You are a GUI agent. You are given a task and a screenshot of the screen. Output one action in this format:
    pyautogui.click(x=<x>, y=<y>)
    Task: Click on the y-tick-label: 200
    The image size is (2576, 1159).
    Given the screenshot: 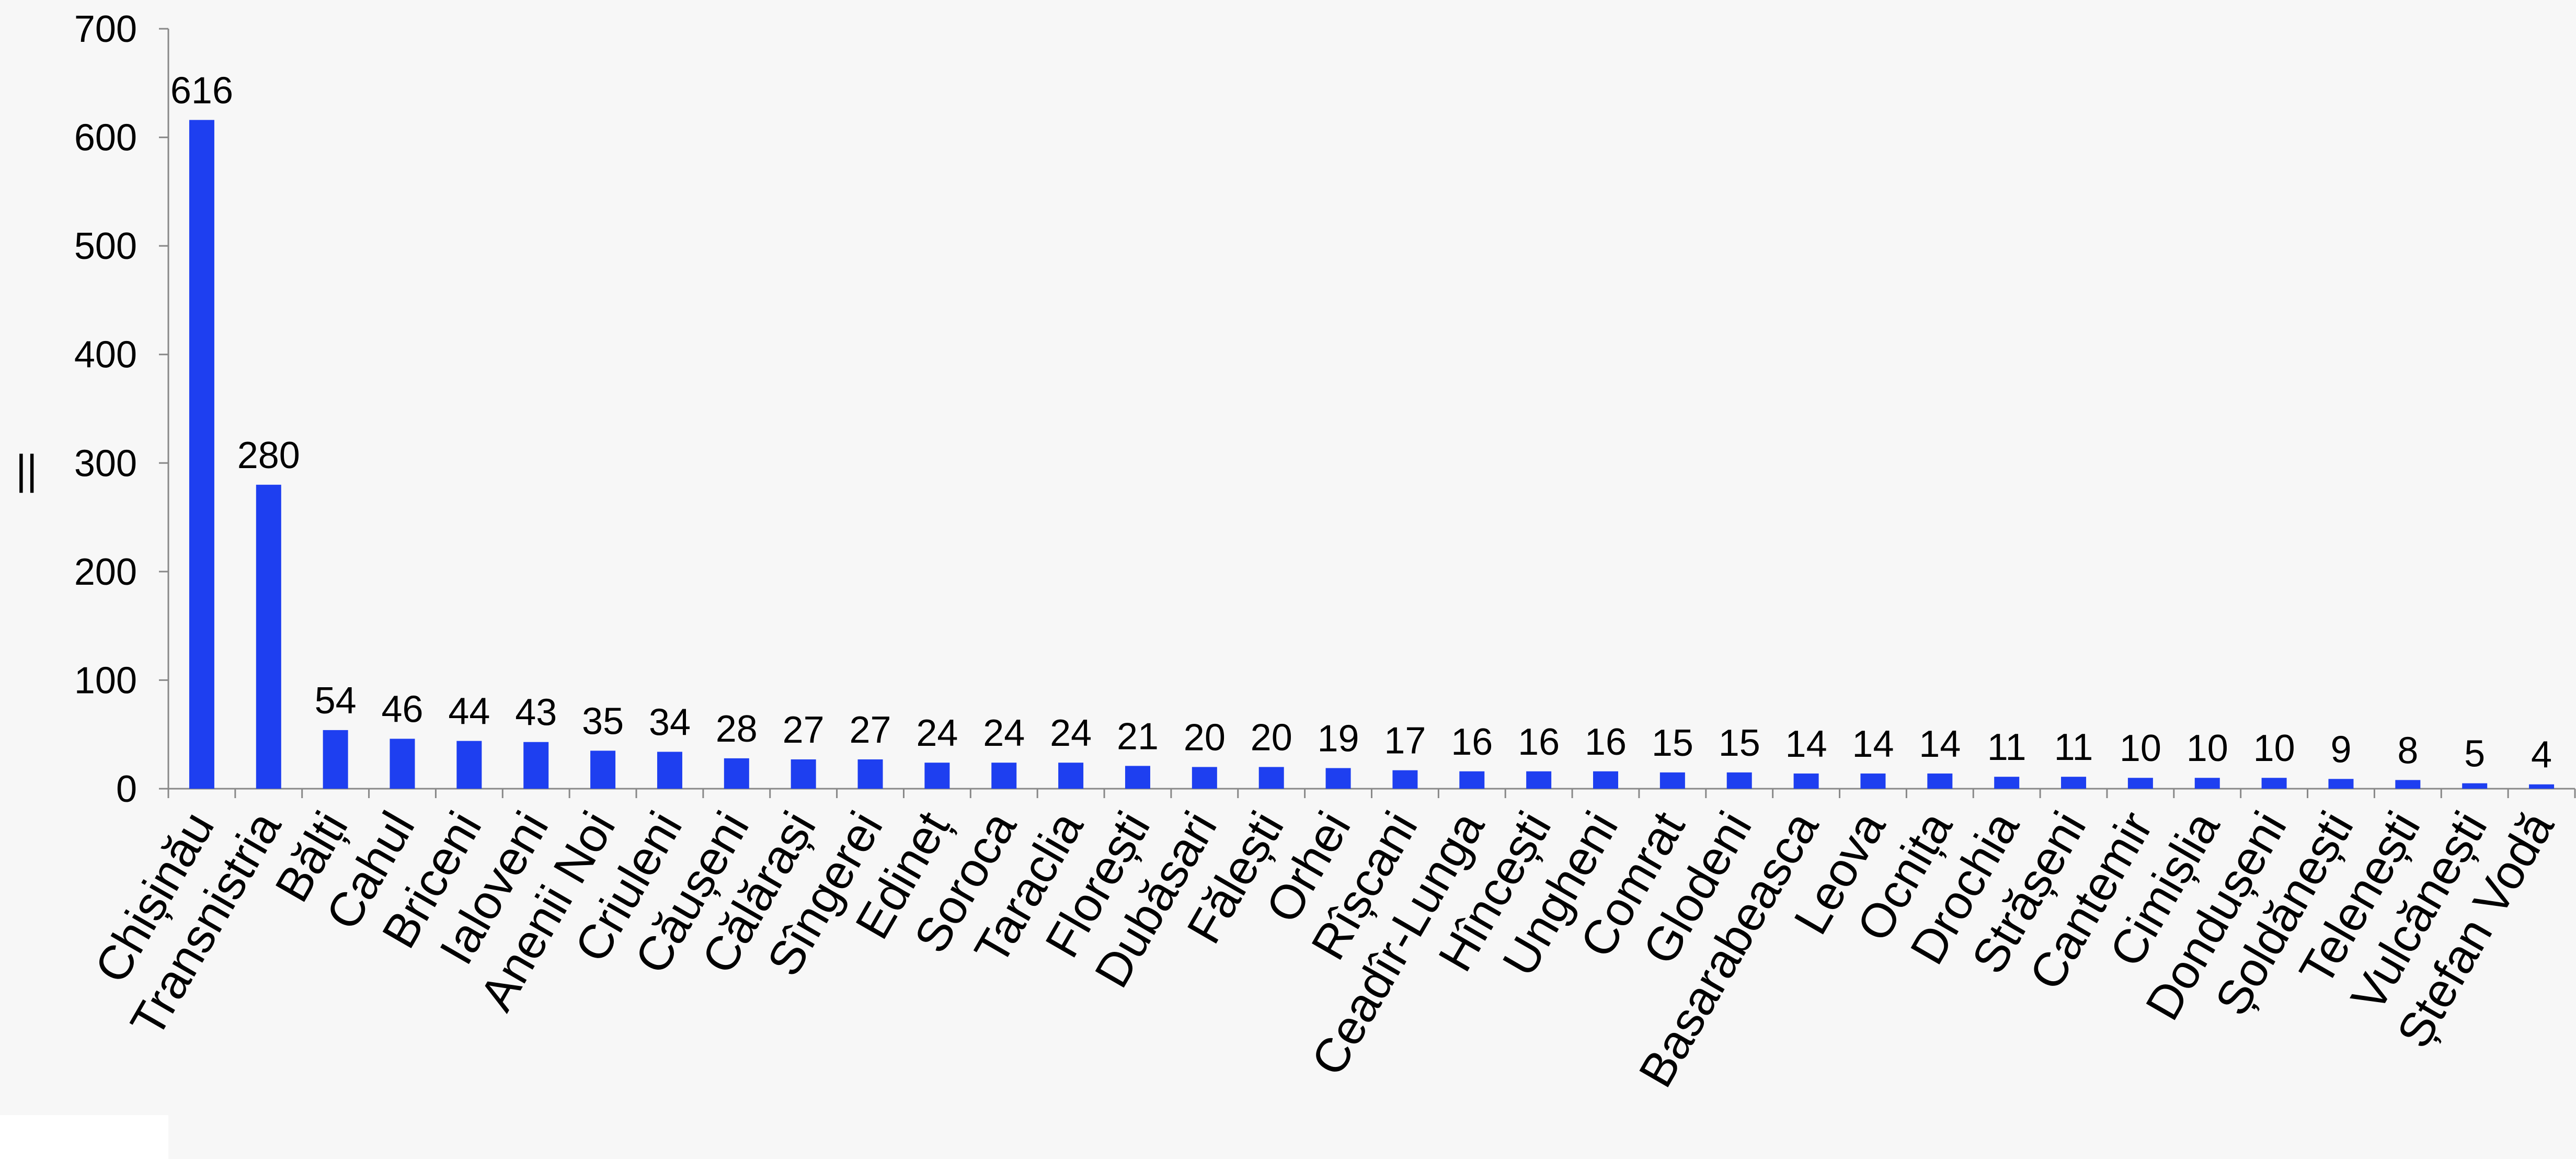 What is the action you would take?
    pyautogui.click(x=105, y=572)
    